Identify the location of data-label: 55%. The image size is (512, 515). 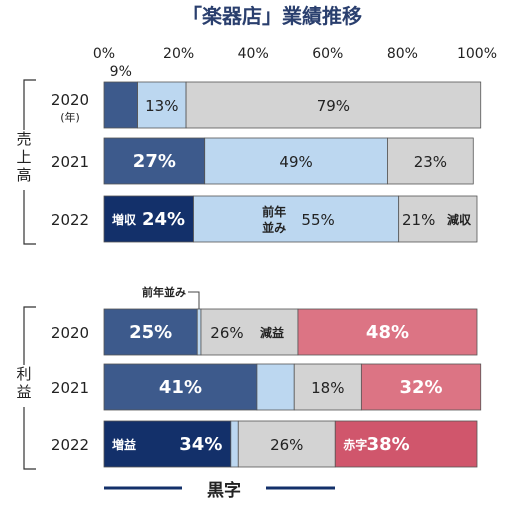
(317, 220).